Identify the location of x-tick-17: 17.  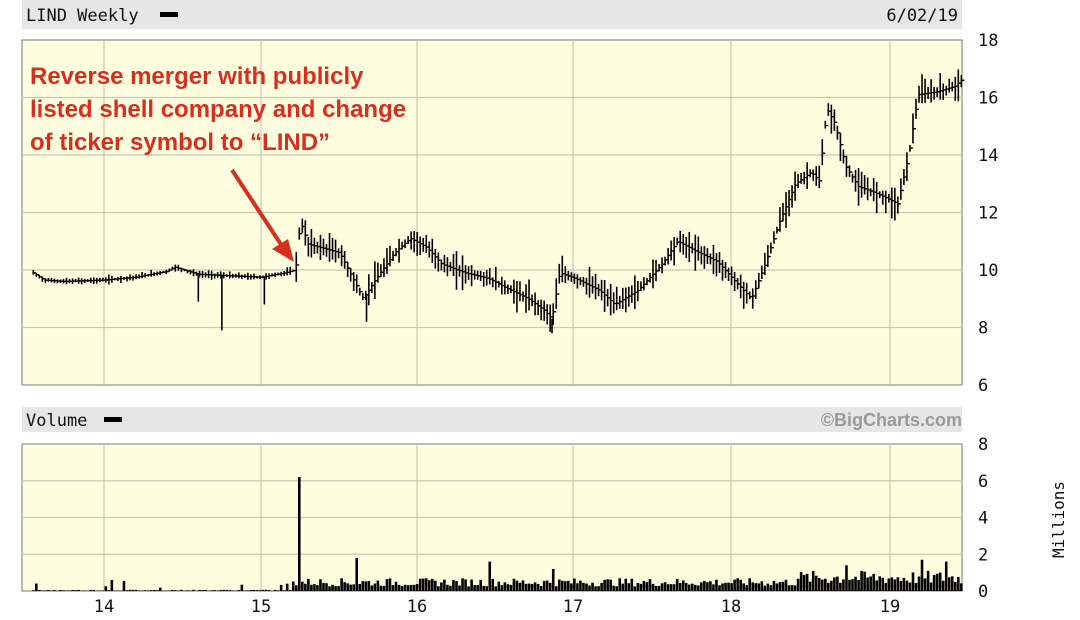
(573, 607).